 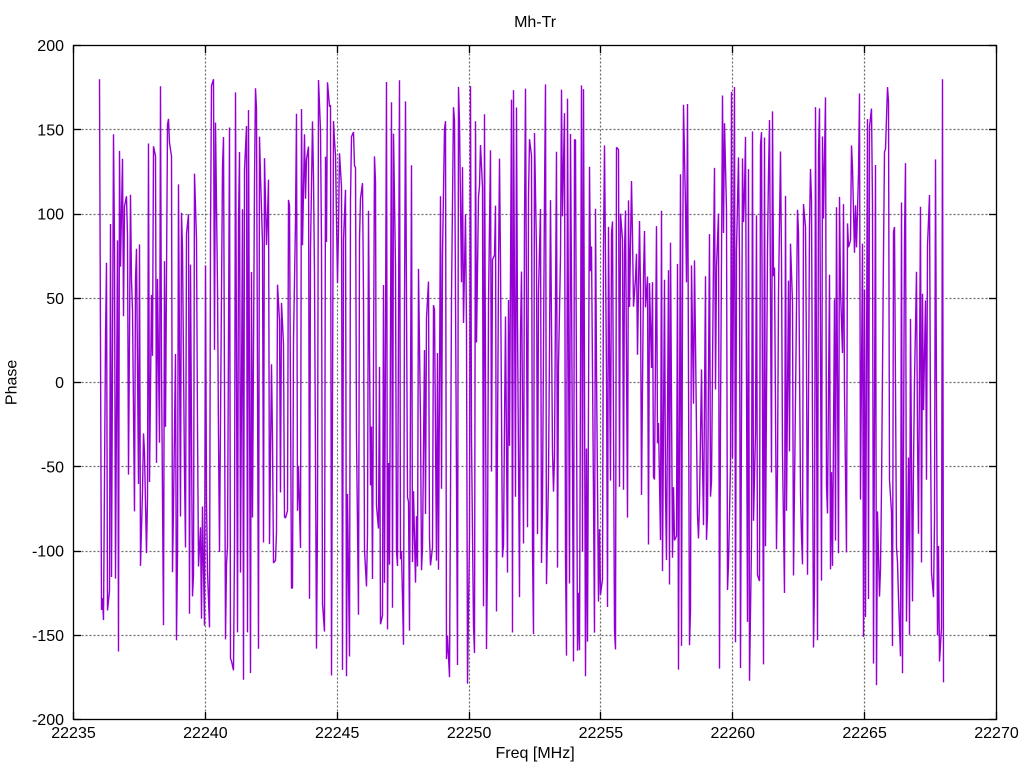 What do you see at coordinates (864, 733) in the screenshot?
I see `svg-text: 22265` at bounding box center [864, 733].